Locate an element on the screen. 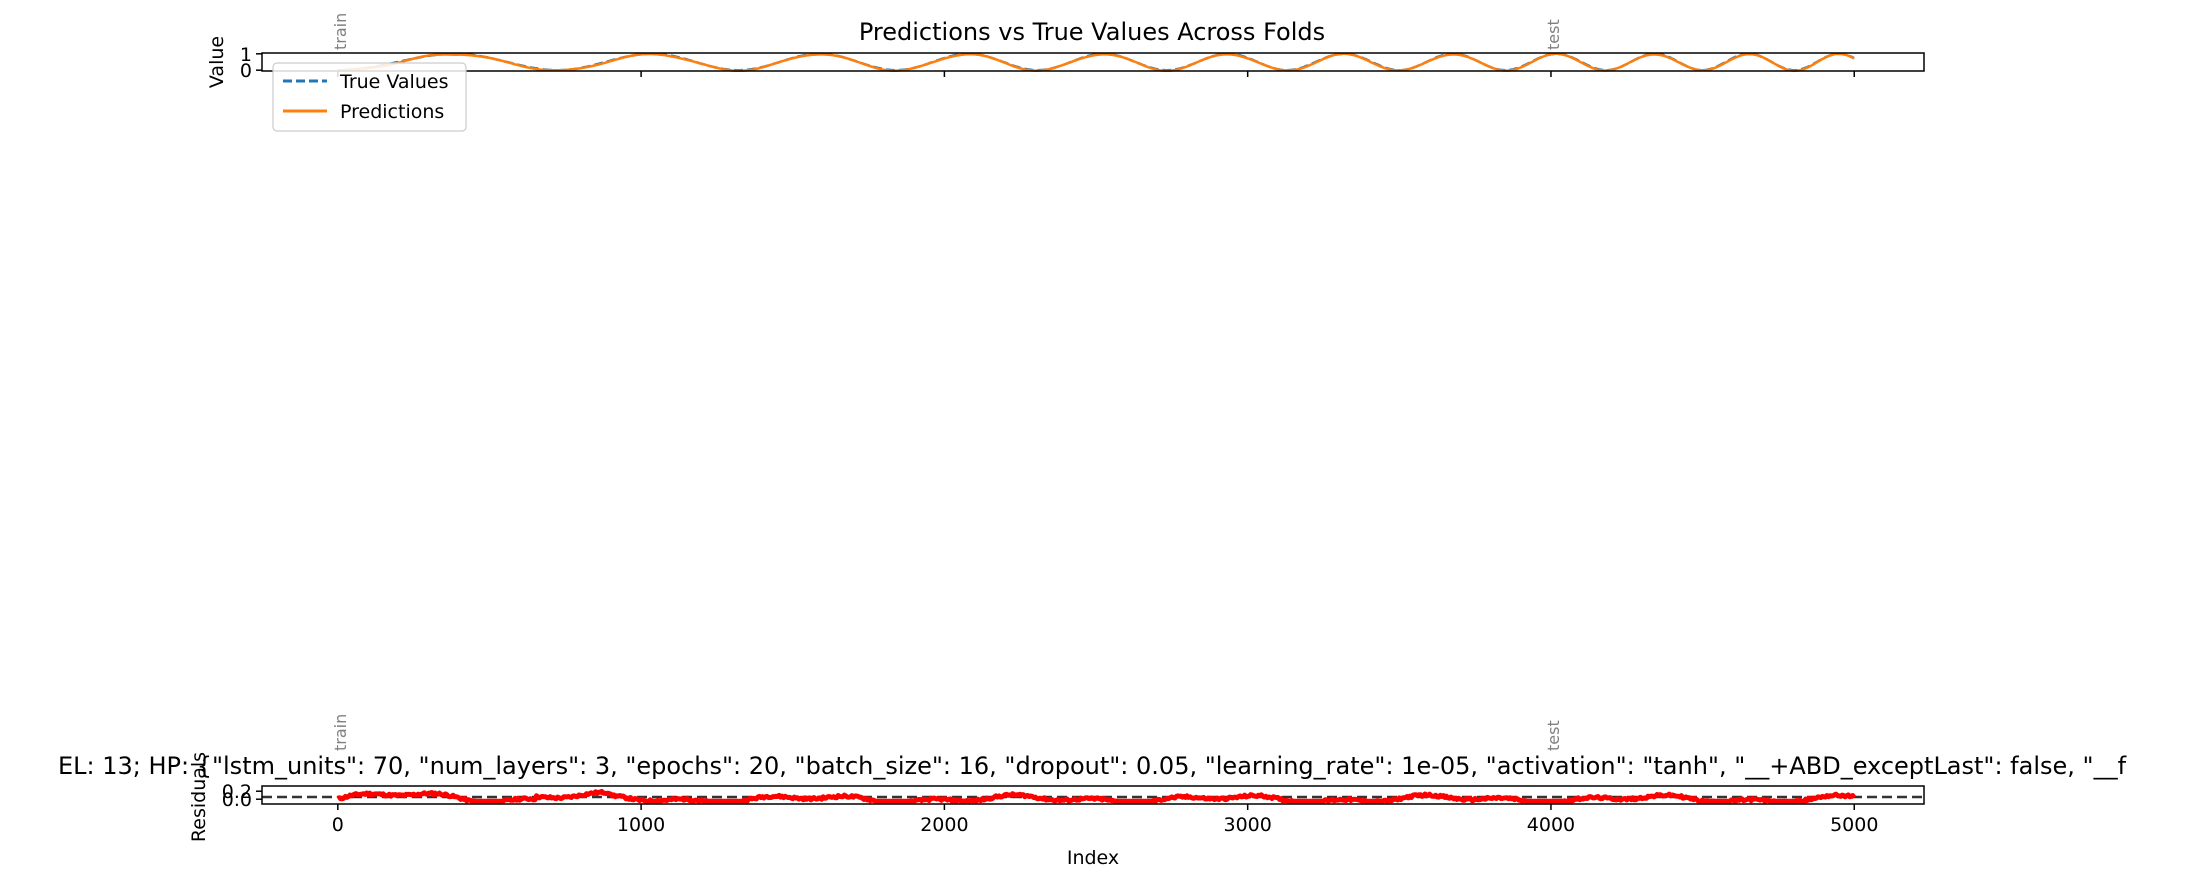 The width and height of the screenshot is (2186, 882). bottom-annotations: train test is located at coordinates (947, 732).